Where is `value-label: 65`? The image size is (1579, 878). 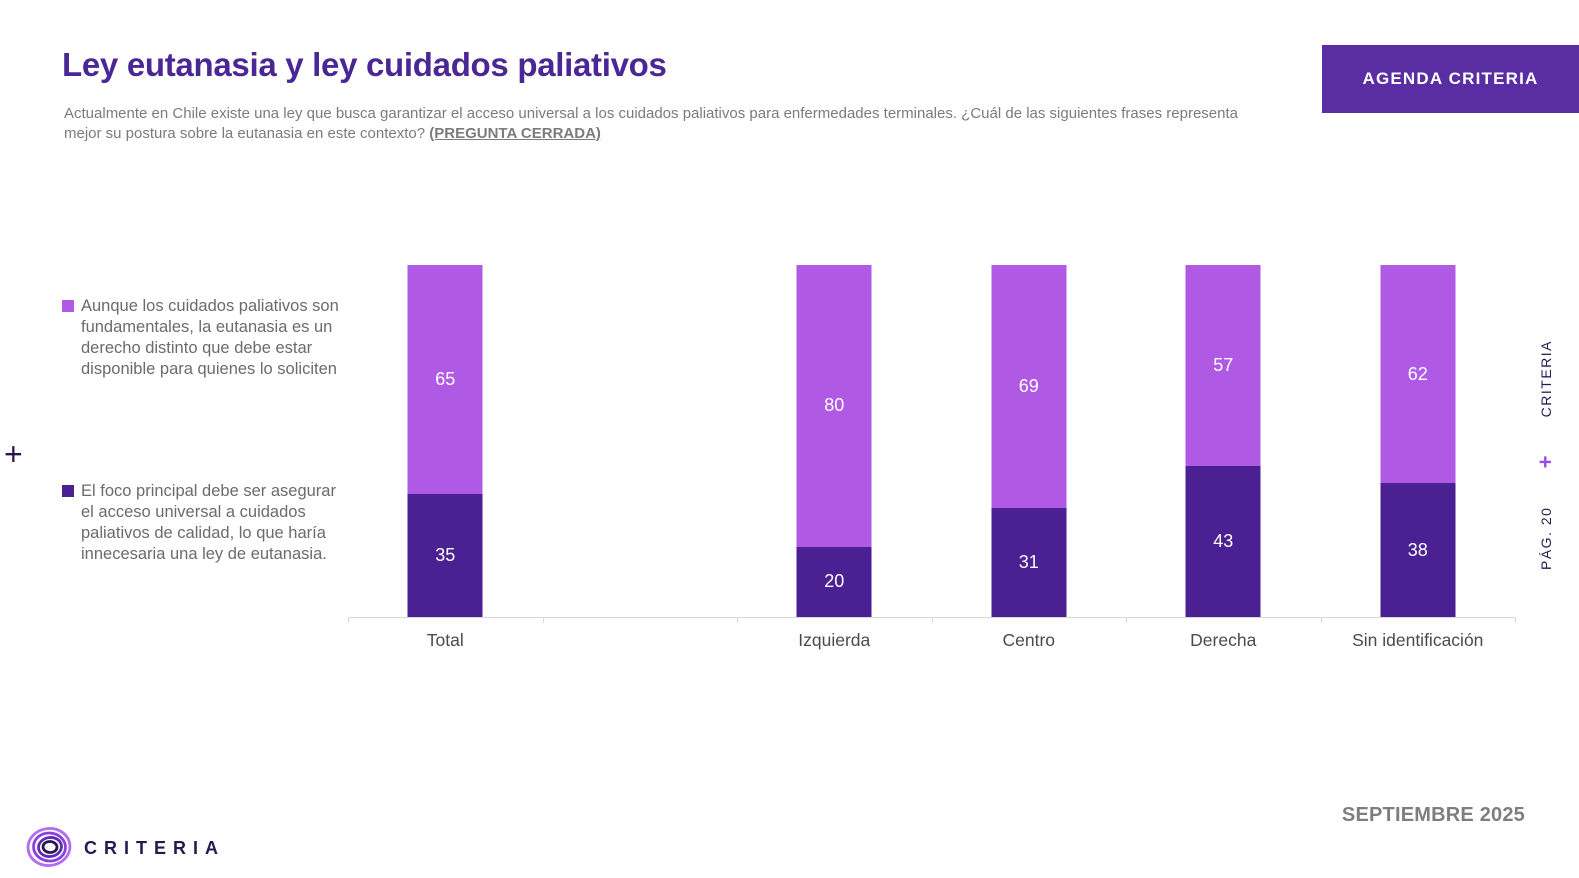 value-label: 65 is located at coordinates (445, 378).